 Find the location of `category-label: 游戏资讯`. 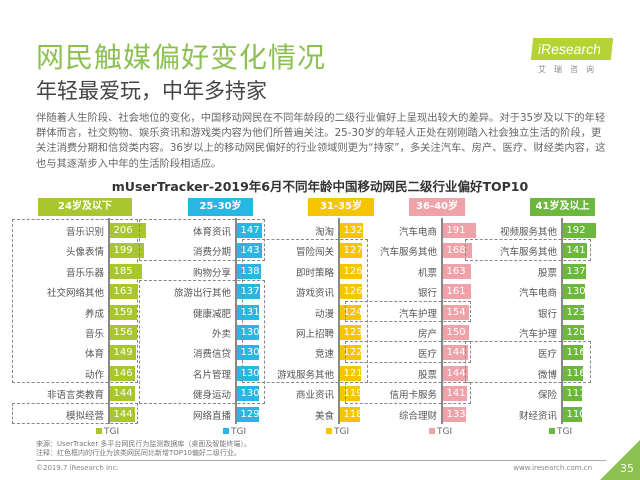

category-label: 游戏资讯 is located at coordinates (314, 294).